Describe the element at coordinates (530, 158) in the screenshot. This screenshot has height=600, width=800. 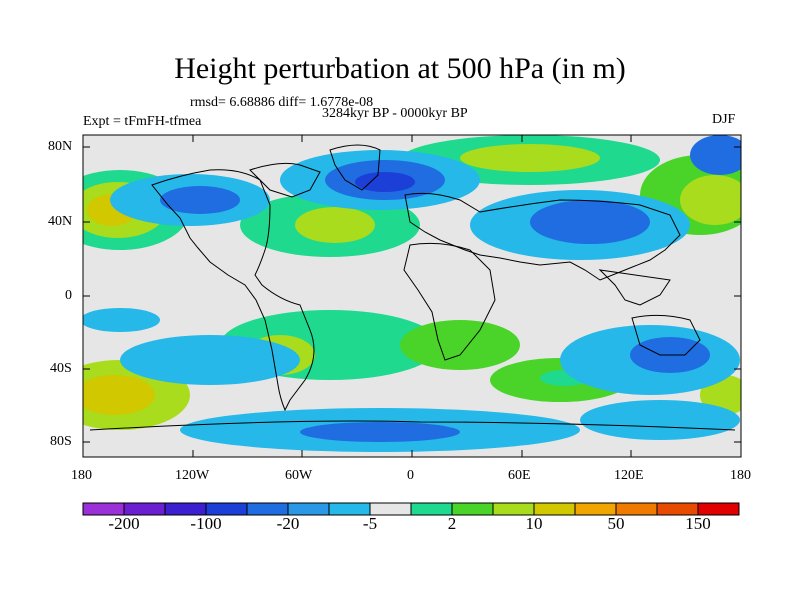
I see `anomaly-arctic-europe-core` at that location.